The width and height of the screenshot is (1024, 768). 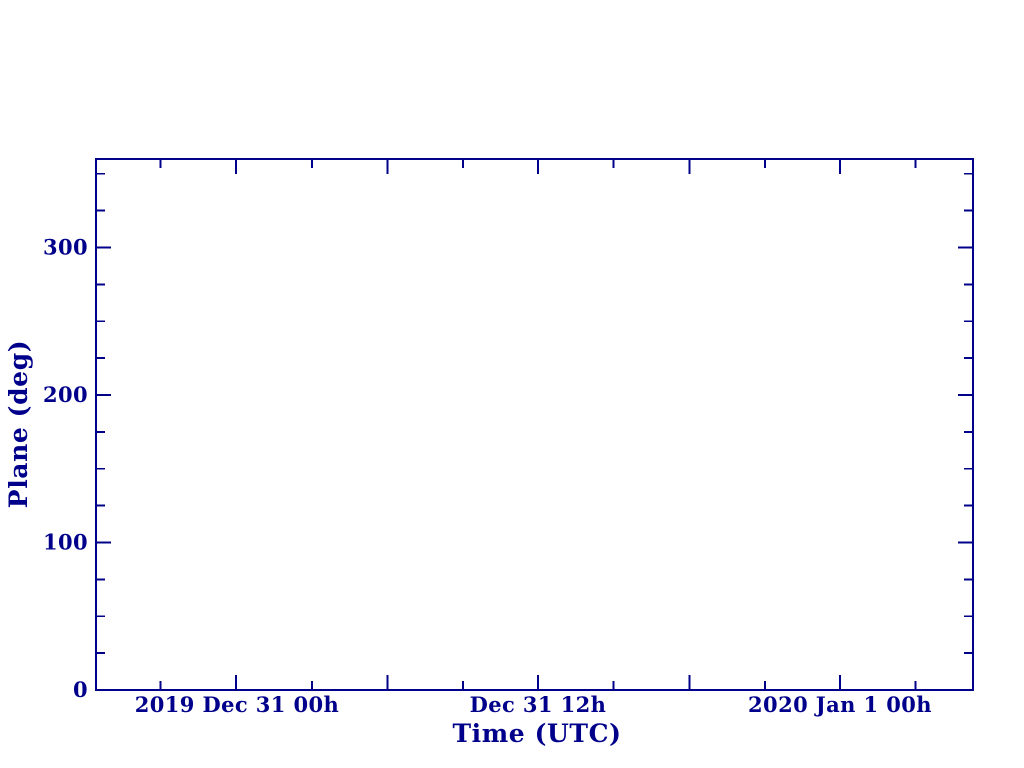 I want to click on x-tick-label-2: Dec 31 12h, so click(x=538, y=704).